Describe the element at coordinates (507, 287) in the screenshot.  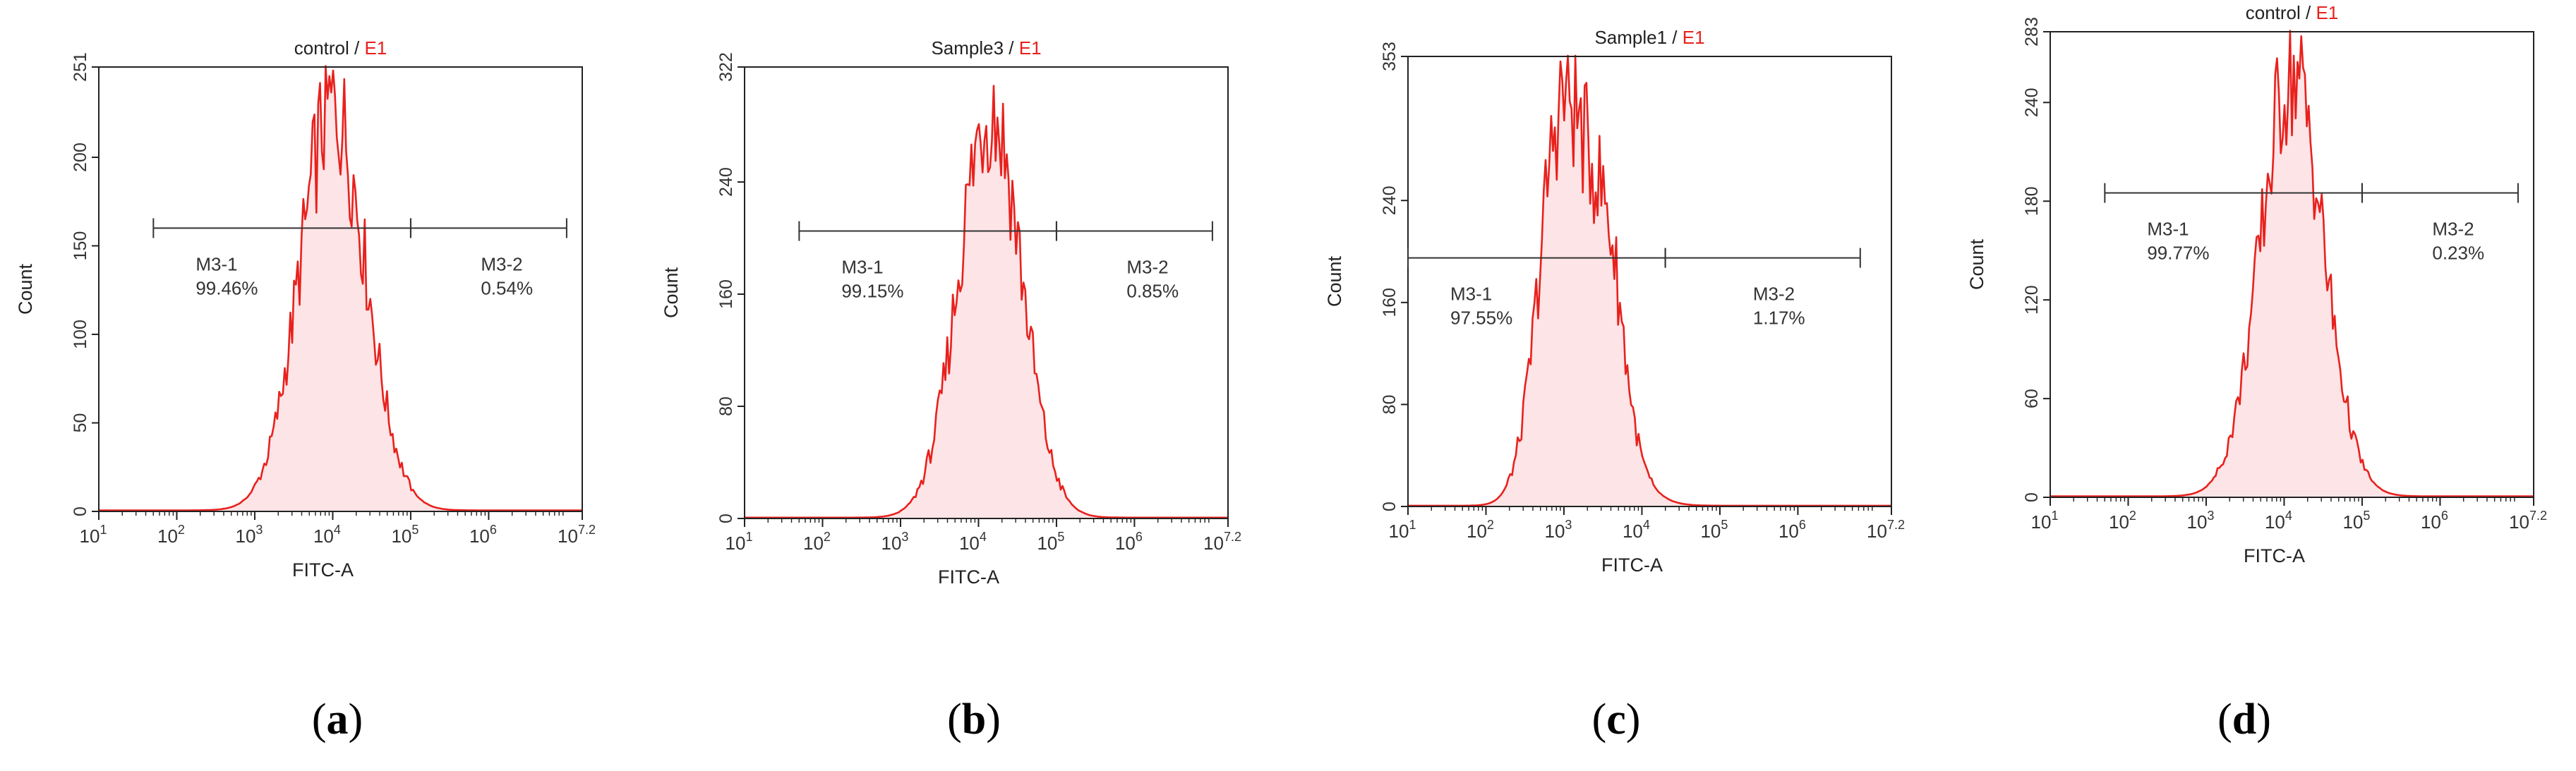
I see `gate-percent: 0.54%` at that location.